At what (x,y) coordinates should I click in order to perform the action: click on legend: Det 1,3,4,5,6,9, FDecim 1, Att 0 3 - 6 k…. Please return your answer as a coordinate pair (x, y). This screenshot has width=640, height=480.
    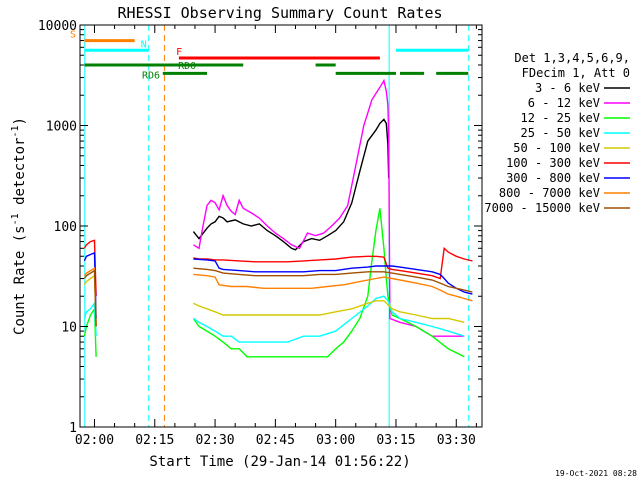
    Looking at the image, I should click on (557, 133).